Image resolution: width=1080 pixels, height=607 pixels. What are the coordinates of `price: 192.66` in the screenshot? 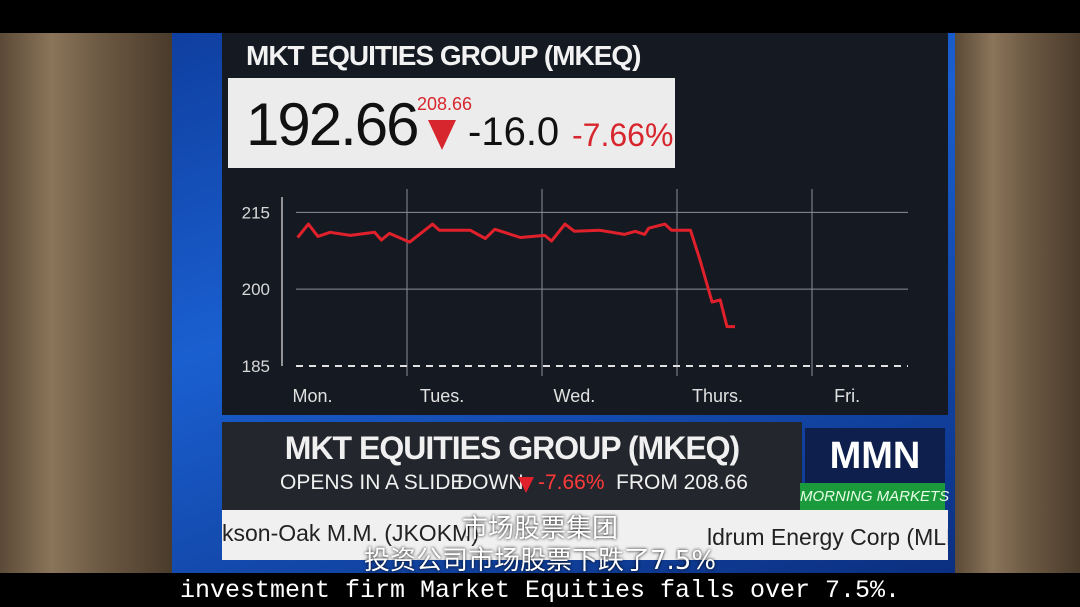 It's located at (333, 124).